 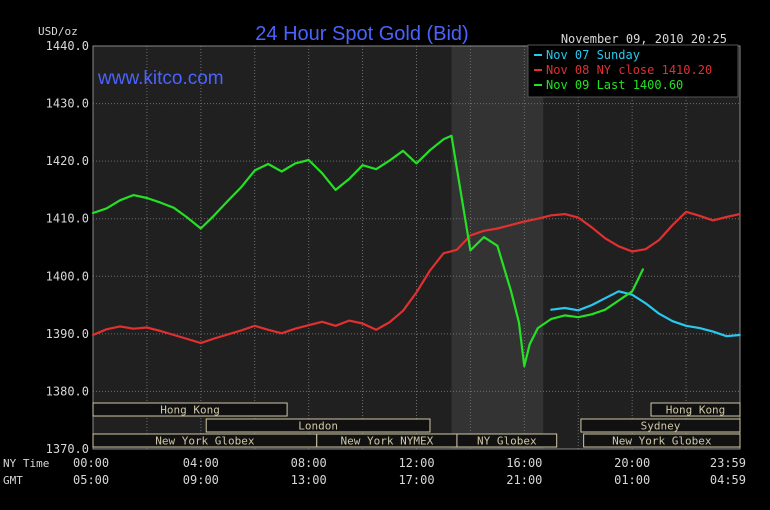 I want to click on session-label: Sydney, so click(x=661, y=426).